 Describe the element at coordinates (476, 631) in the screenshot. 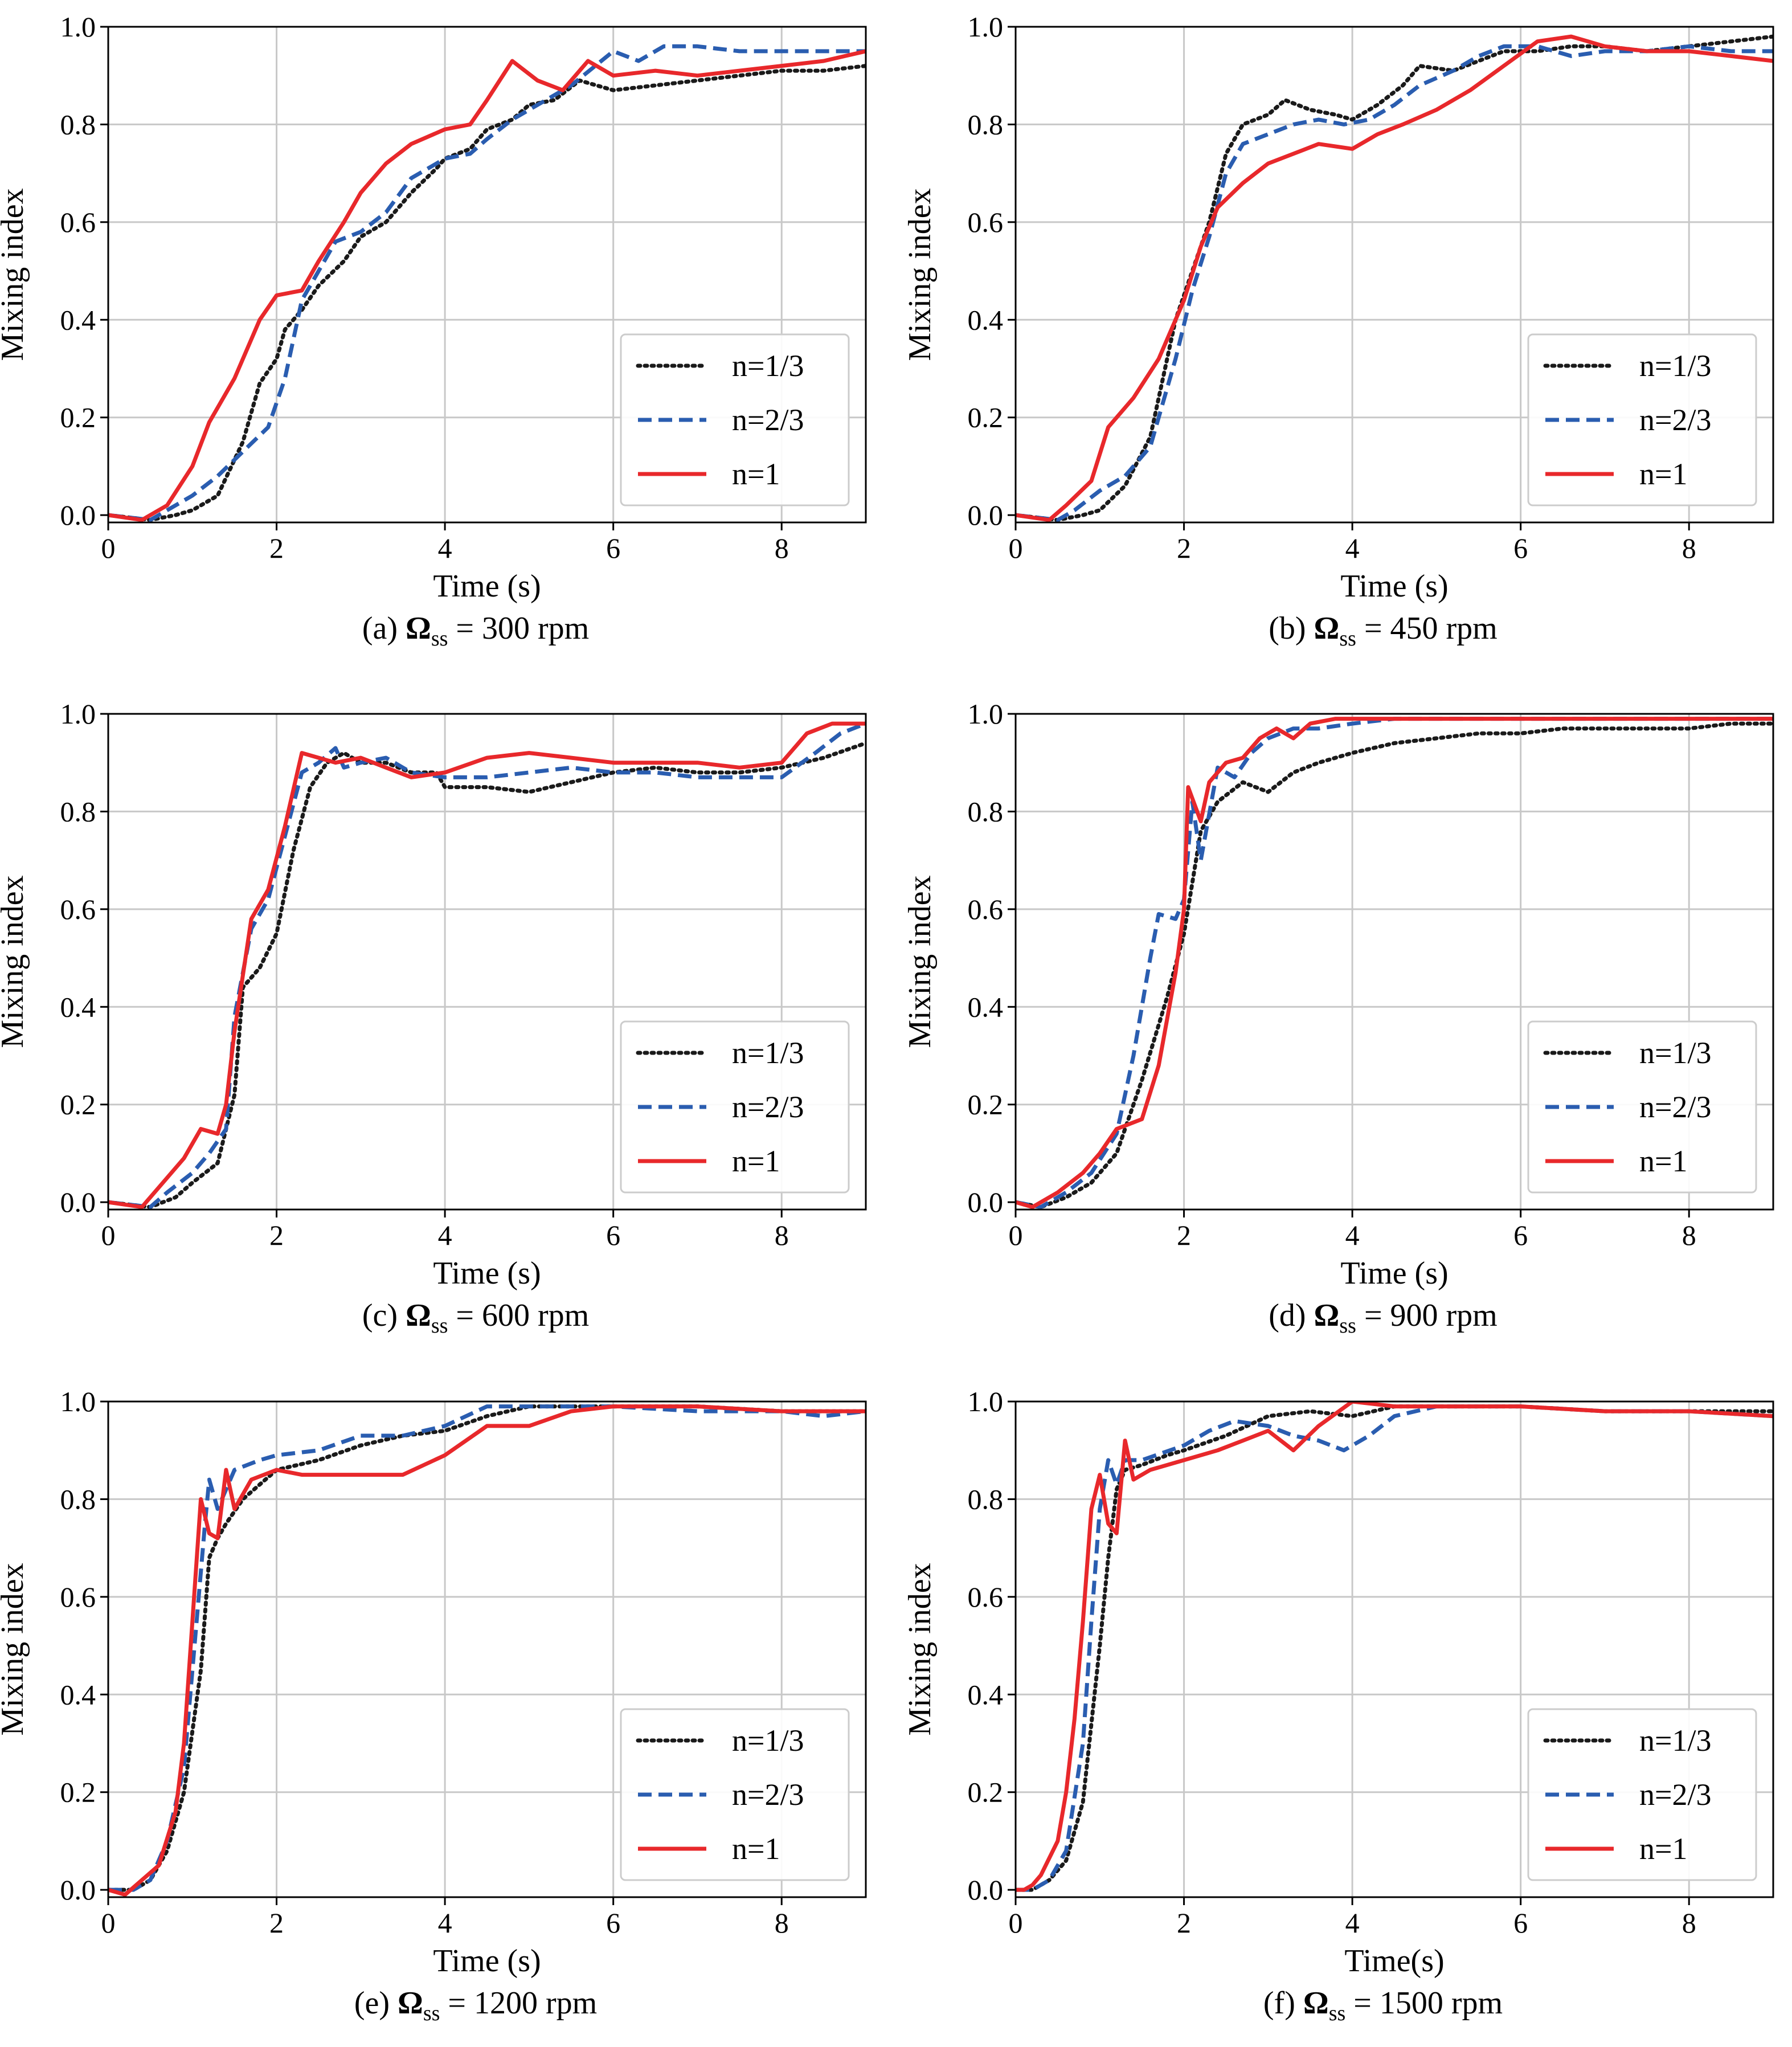

I see `panel-caption: (a) Ωss = 300 rpm` at that location.